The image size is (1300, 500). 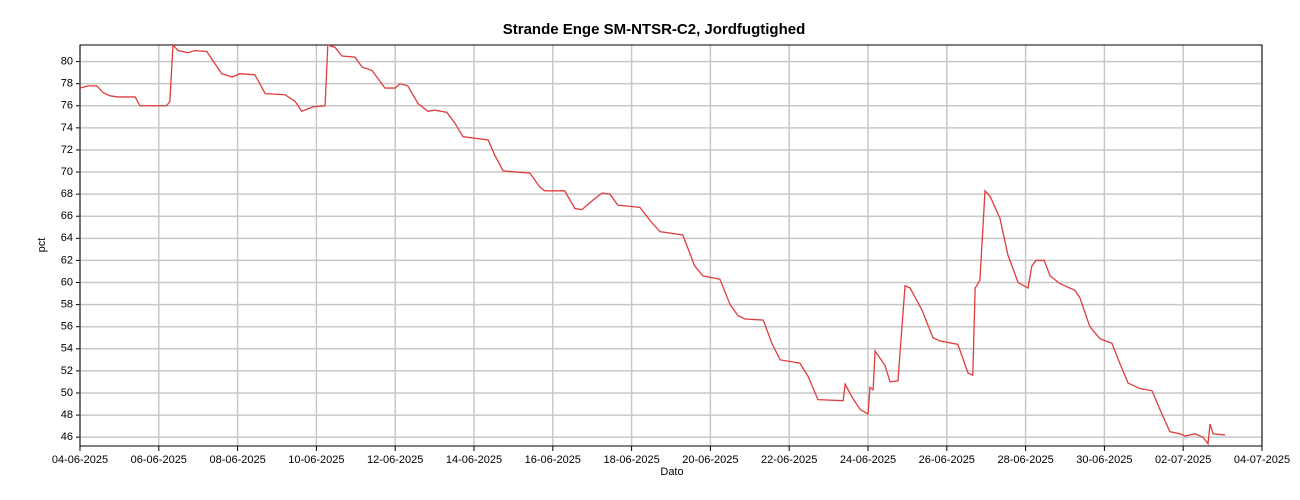 What do you see at coordinates (947, 460) in the screenshot?
I see `x-tick-label: 26-06-2025` at bounding box center [947, 460].